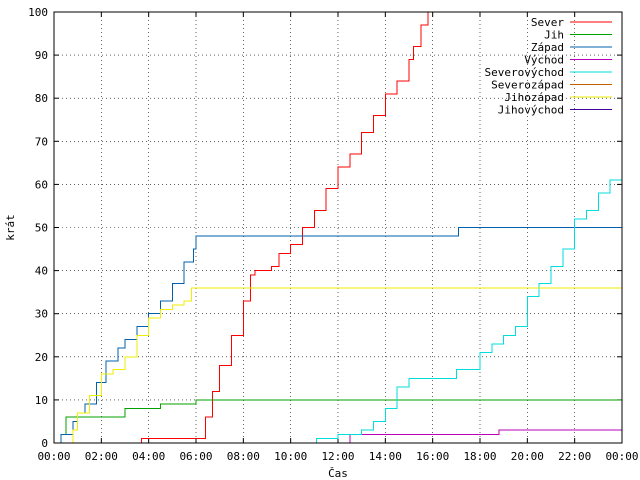  What do you see at coordinates (41, 228) in the screenshot?
I see `y-tick-label: 50` at bounding box center [41, 228].